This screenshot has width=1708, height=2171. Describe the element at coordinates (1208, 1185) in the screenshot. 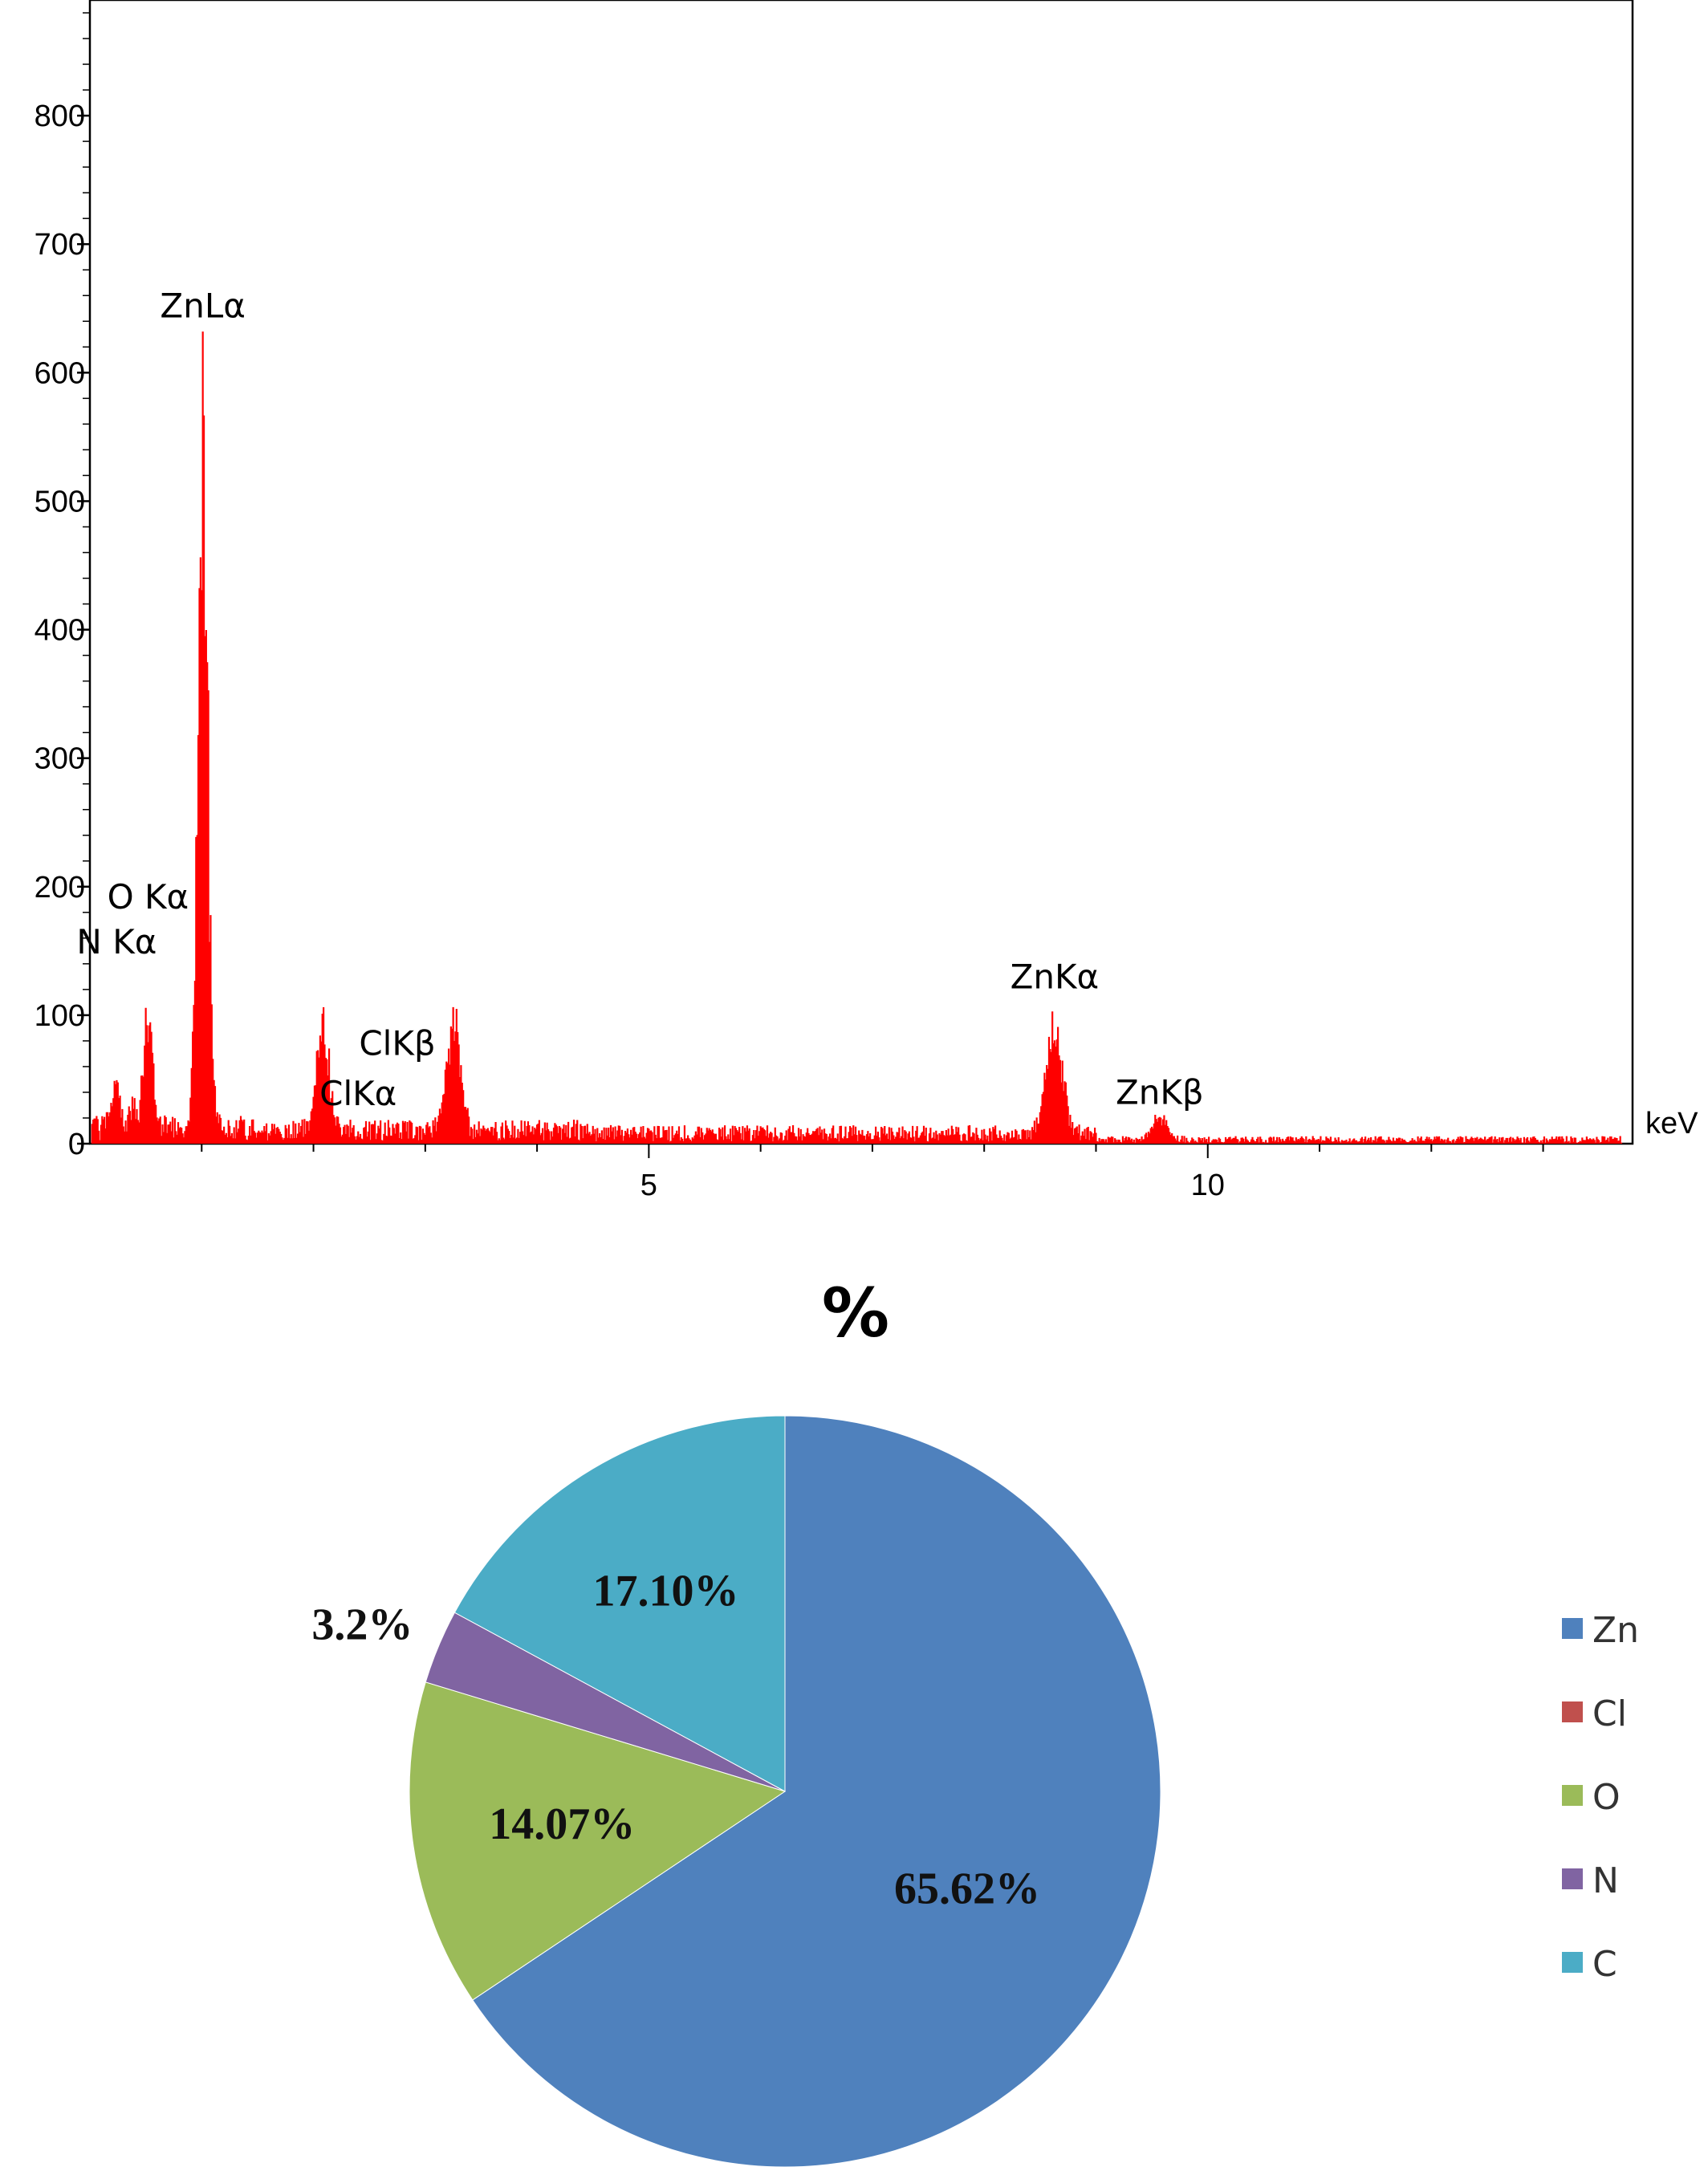

I see `x-tick-label: 10` at that location.